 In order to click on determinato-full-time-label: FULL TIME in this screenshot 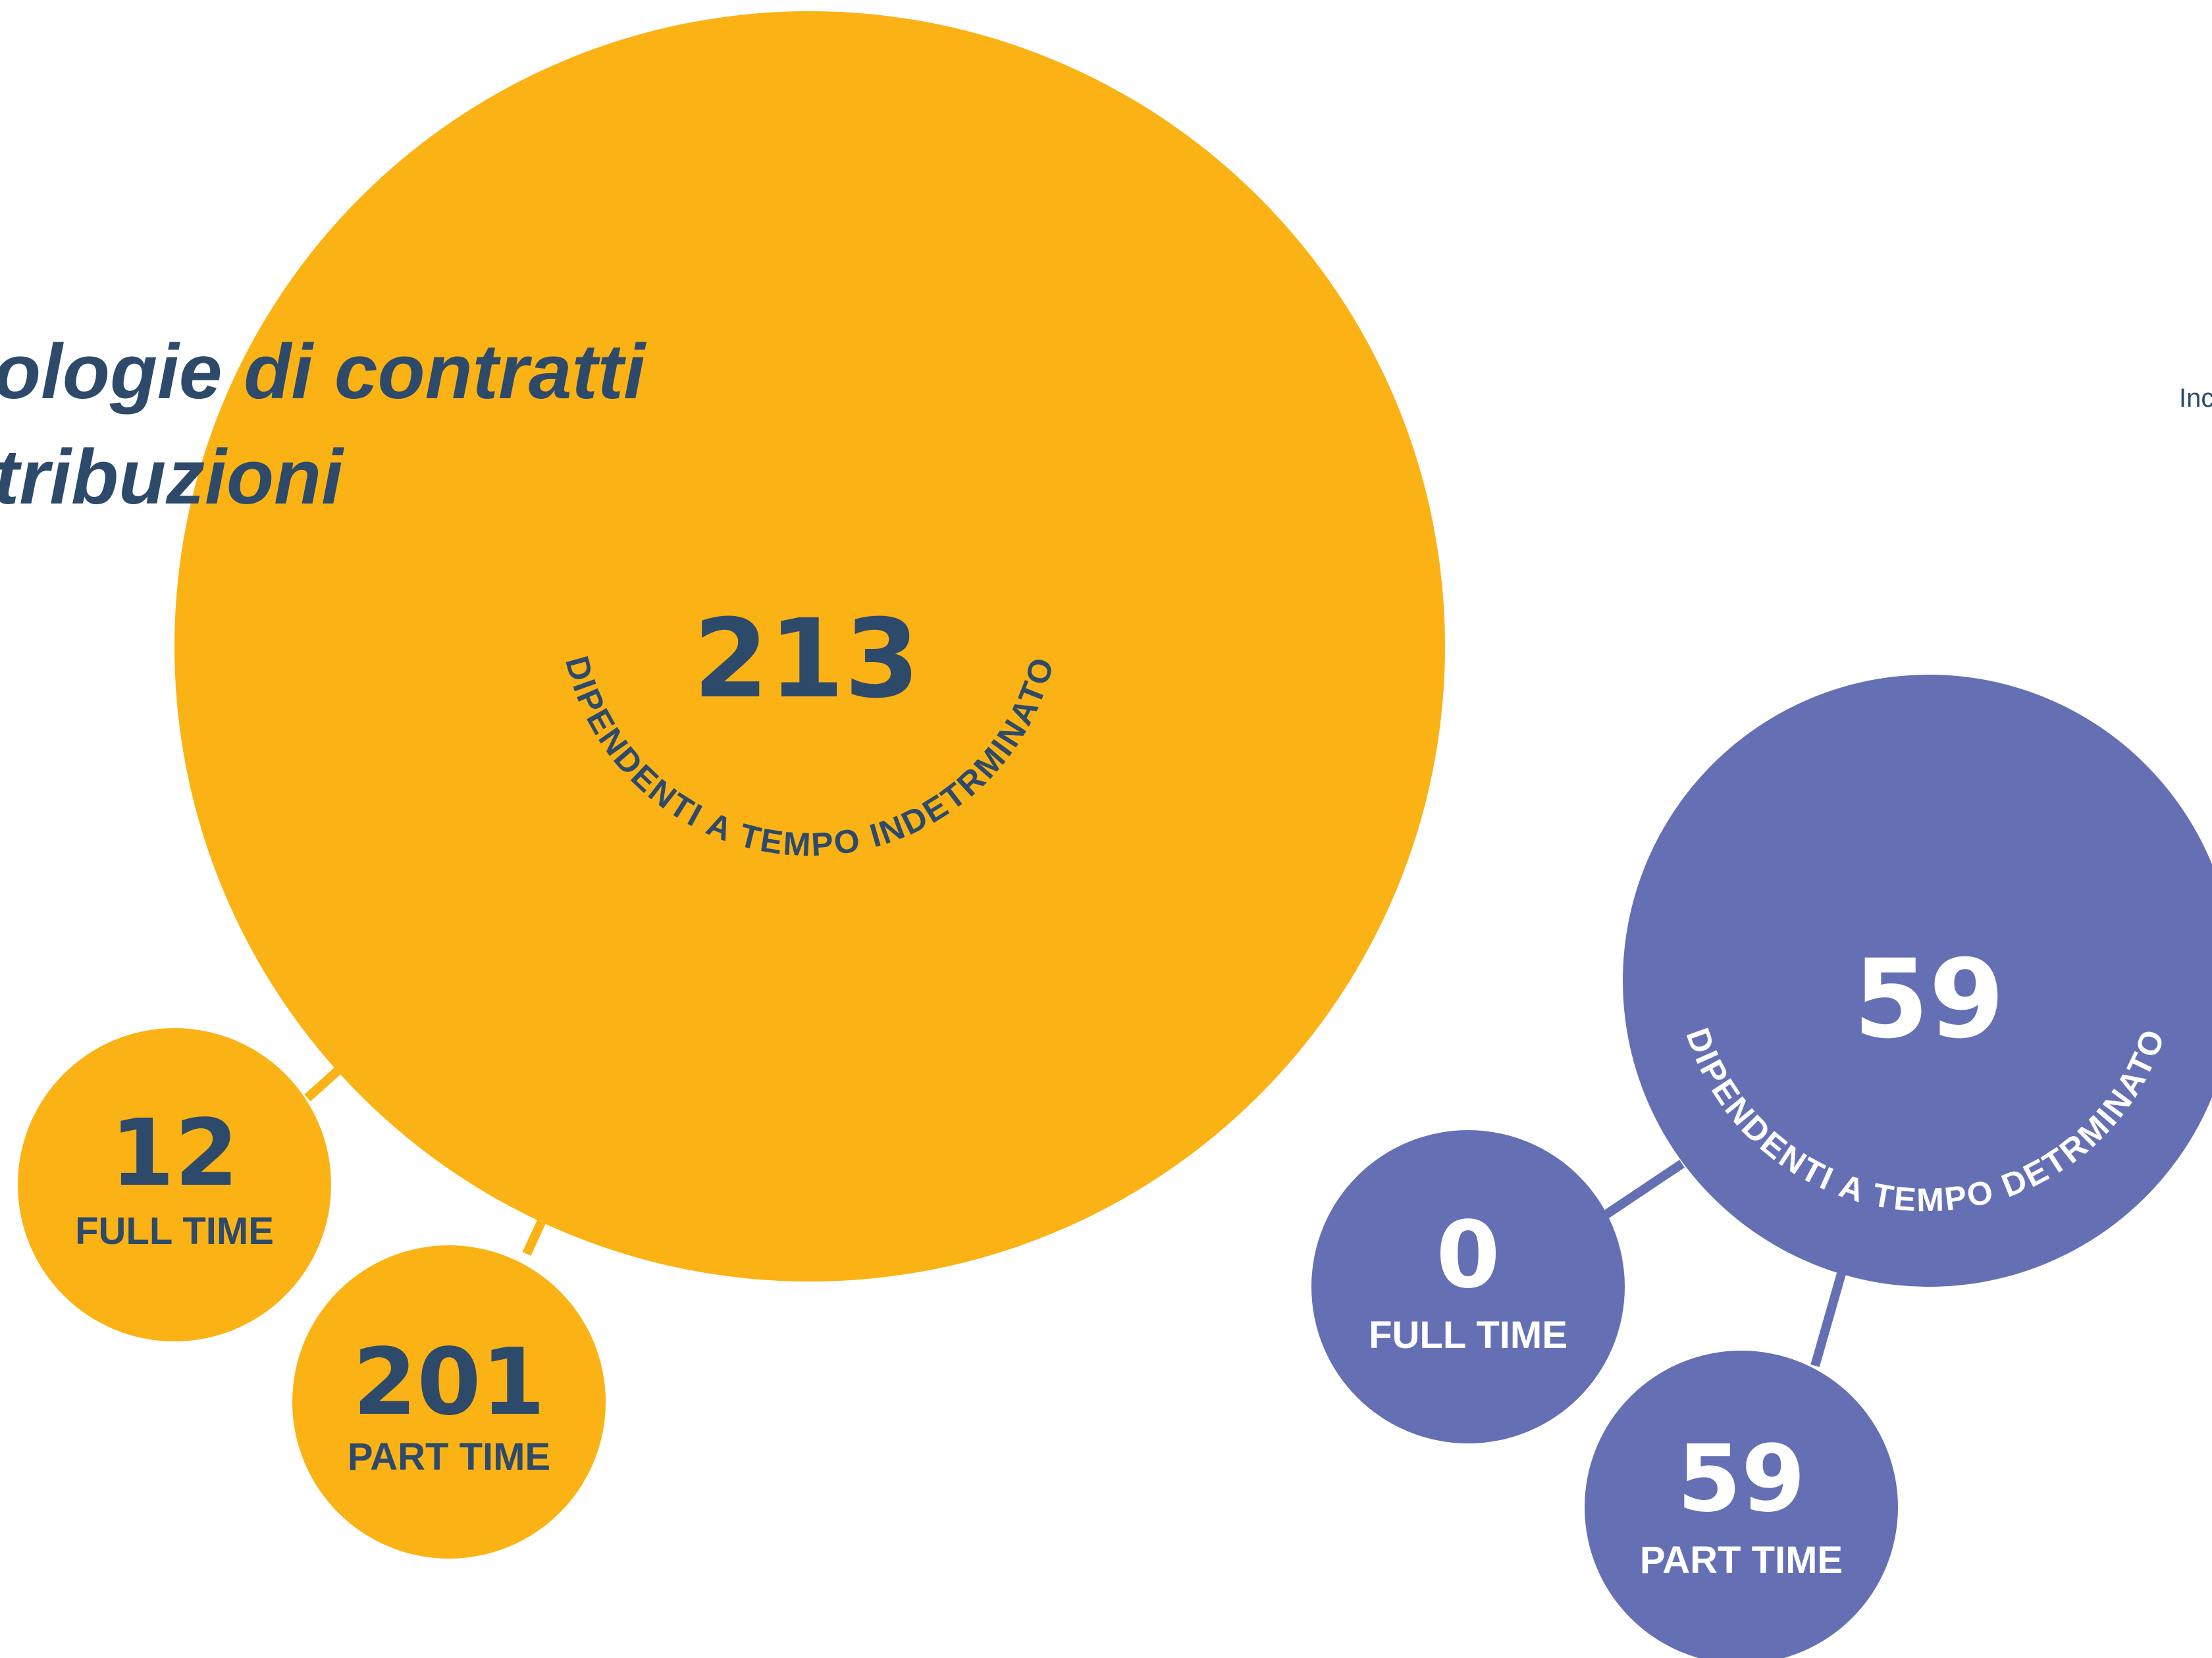, I will do `click(1468, 1335)`.